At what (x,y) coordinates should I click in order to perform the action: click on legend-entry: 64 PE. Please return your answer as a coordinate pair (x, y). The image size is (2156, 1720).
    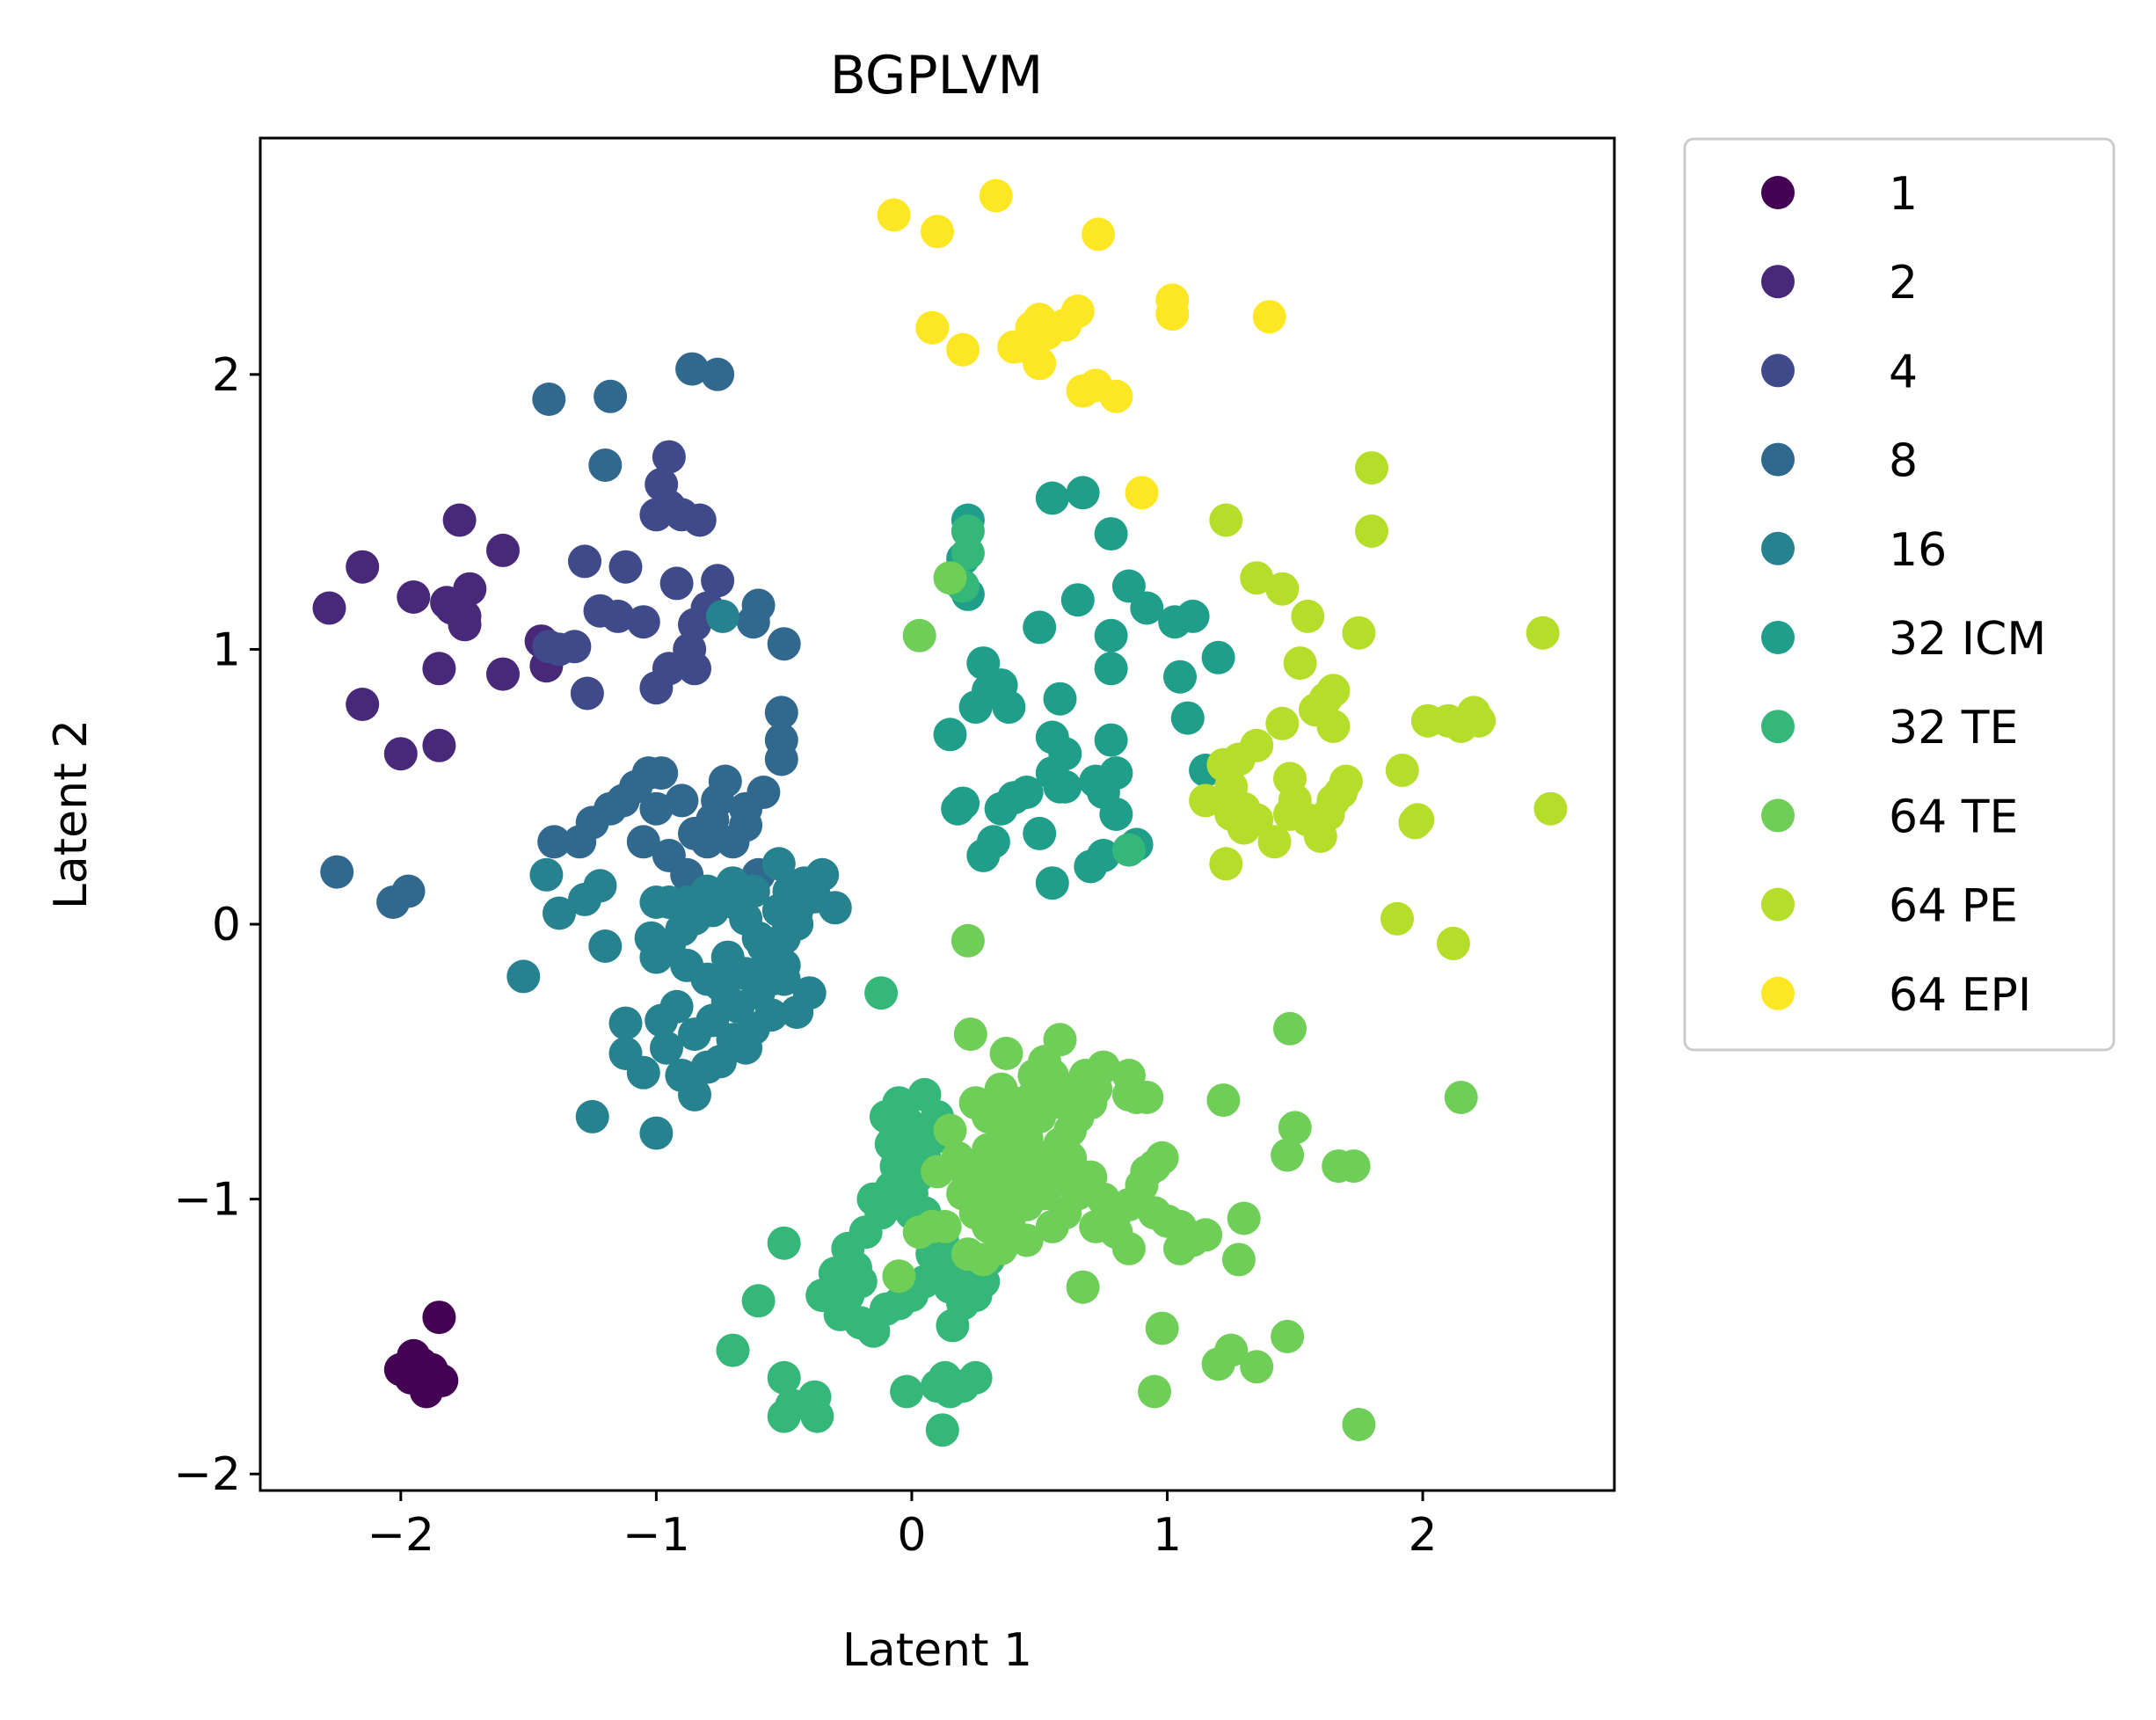
    Looking at the image, I should click on (1889, 906).